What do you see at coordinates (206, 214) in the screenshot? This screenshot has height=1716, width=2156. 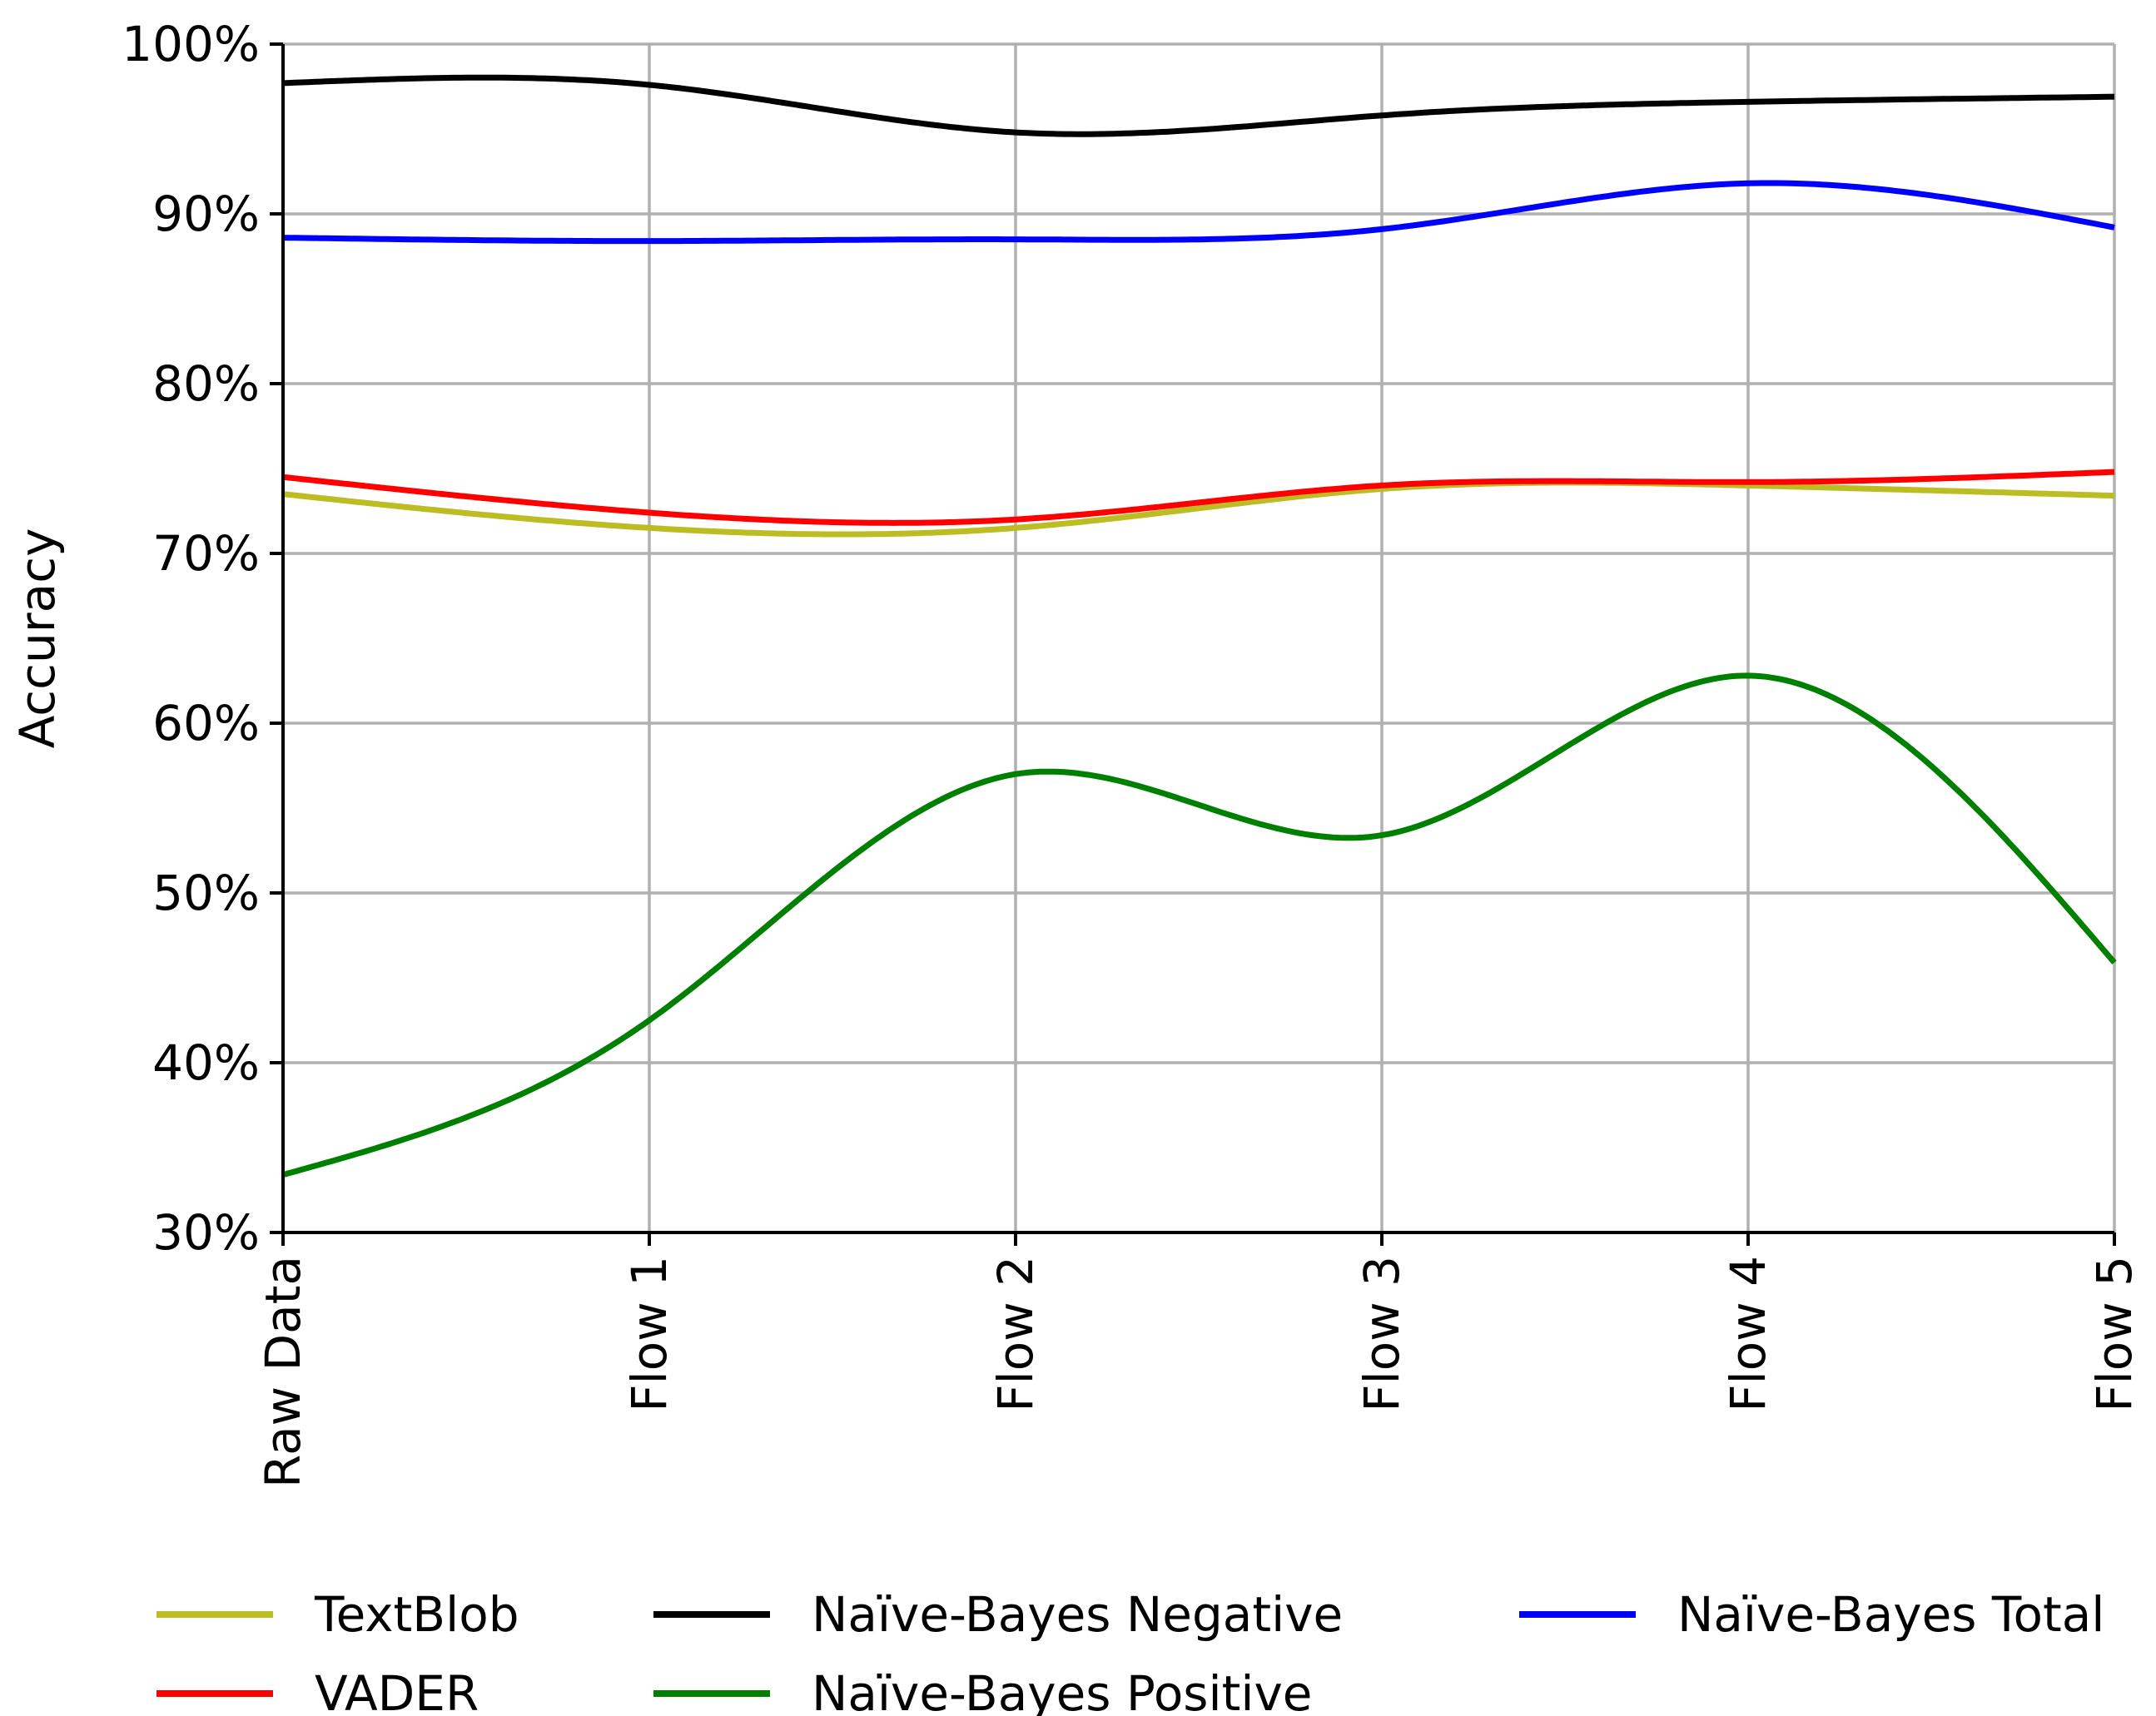 I see `y-tick-label: 90%` at bounding box center [206, 214].